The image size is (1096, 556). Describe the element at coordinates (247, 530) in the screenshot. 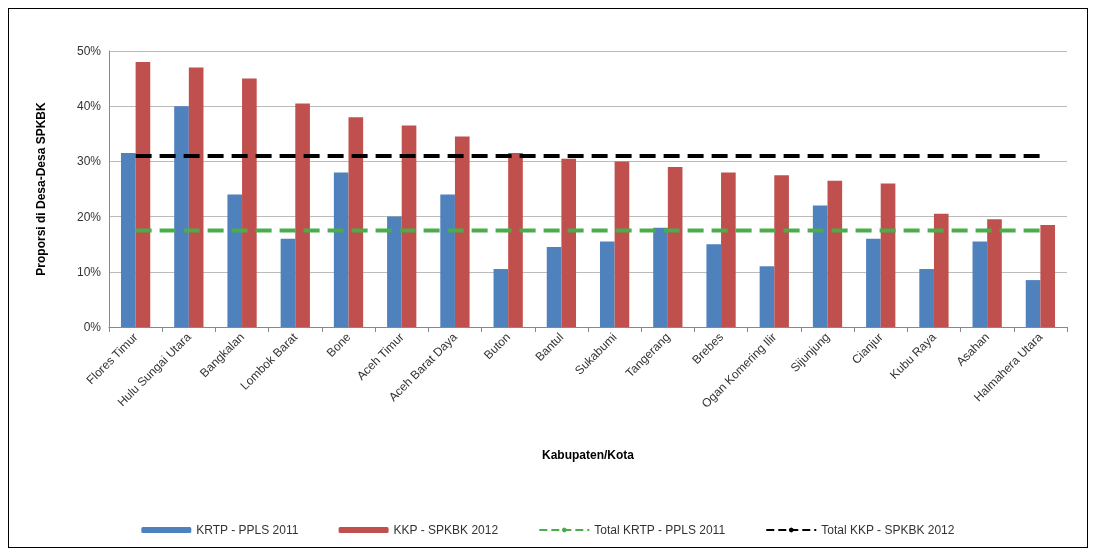

I see `legend-label: KRTP - PPLS 2011` at that location.